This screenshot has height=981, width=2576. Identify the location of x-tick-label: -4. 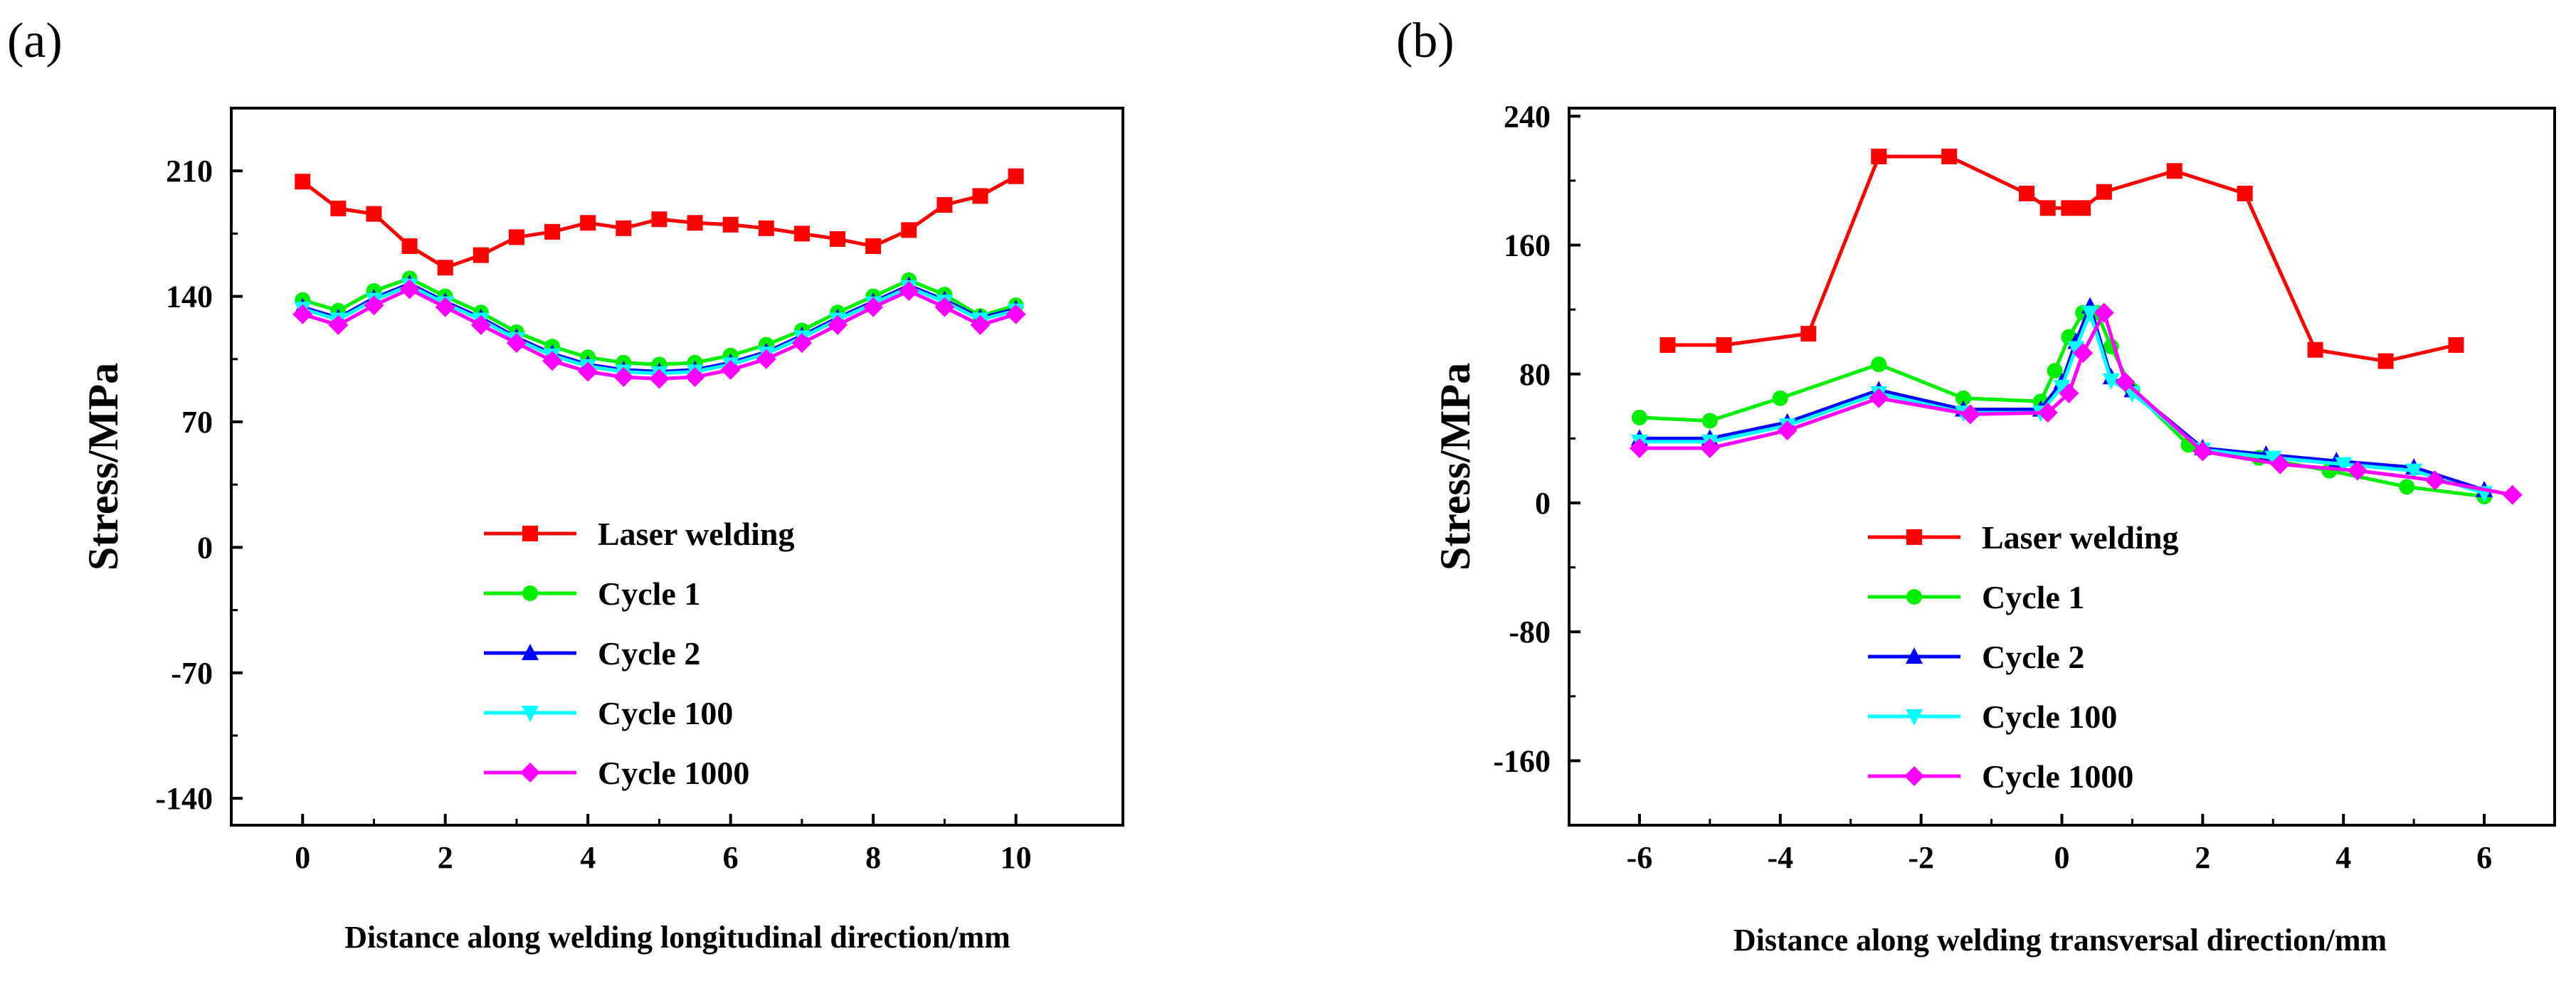
(1780, 858).